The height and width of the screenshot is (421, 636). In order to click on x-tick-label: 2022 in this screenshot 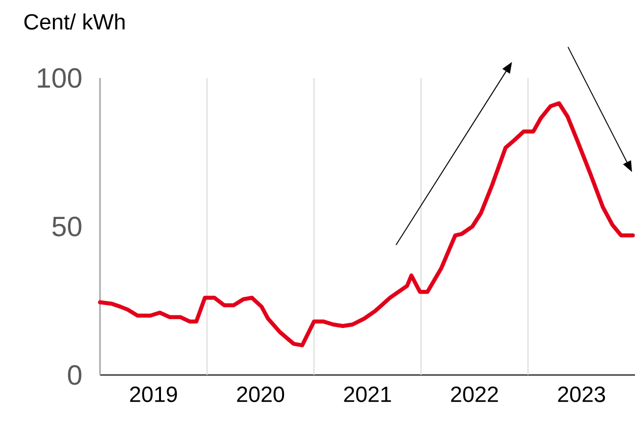, I will do `click(474, 394)`.